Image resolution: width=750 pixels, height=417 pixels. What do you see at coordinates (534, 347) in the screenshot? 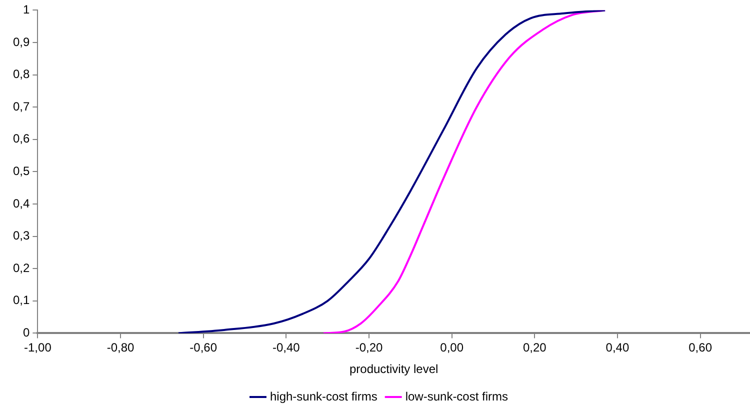
I see `x-tick-label: 0,20` at bounding box center [534, 347].